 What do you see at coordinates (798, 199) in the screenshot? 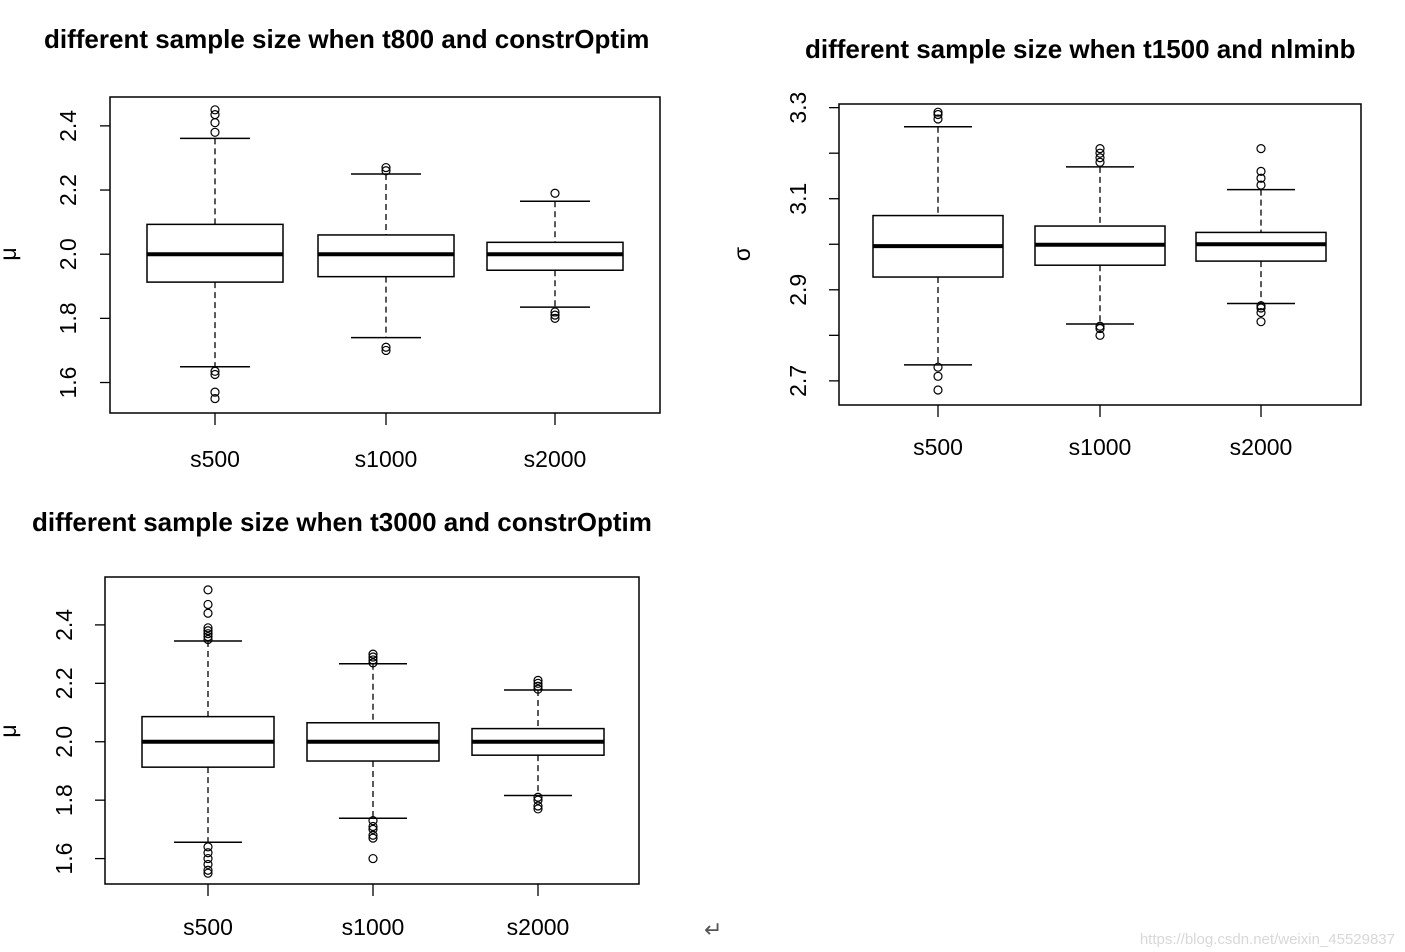
I see `y-tick-label: 3.1` at bounding box center [798, 199].